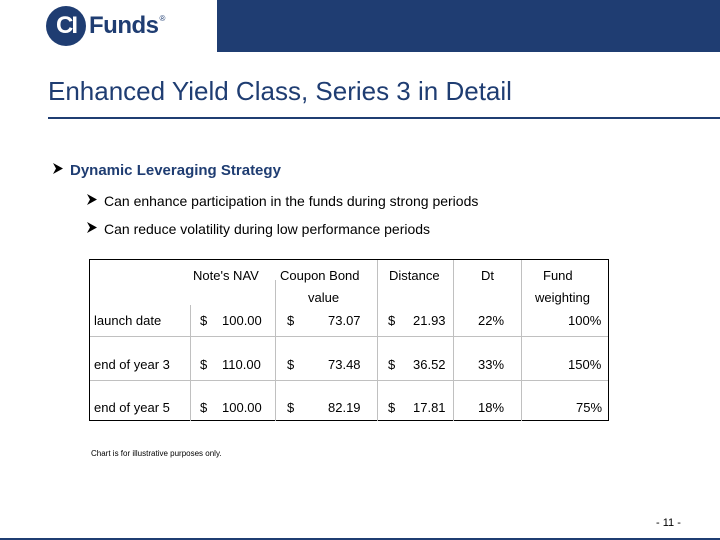 The image size is (720, 540). What do you see at coordinates (384, 118) in the screenshot?
I see `title-divider` at bounding box center [384, 118].